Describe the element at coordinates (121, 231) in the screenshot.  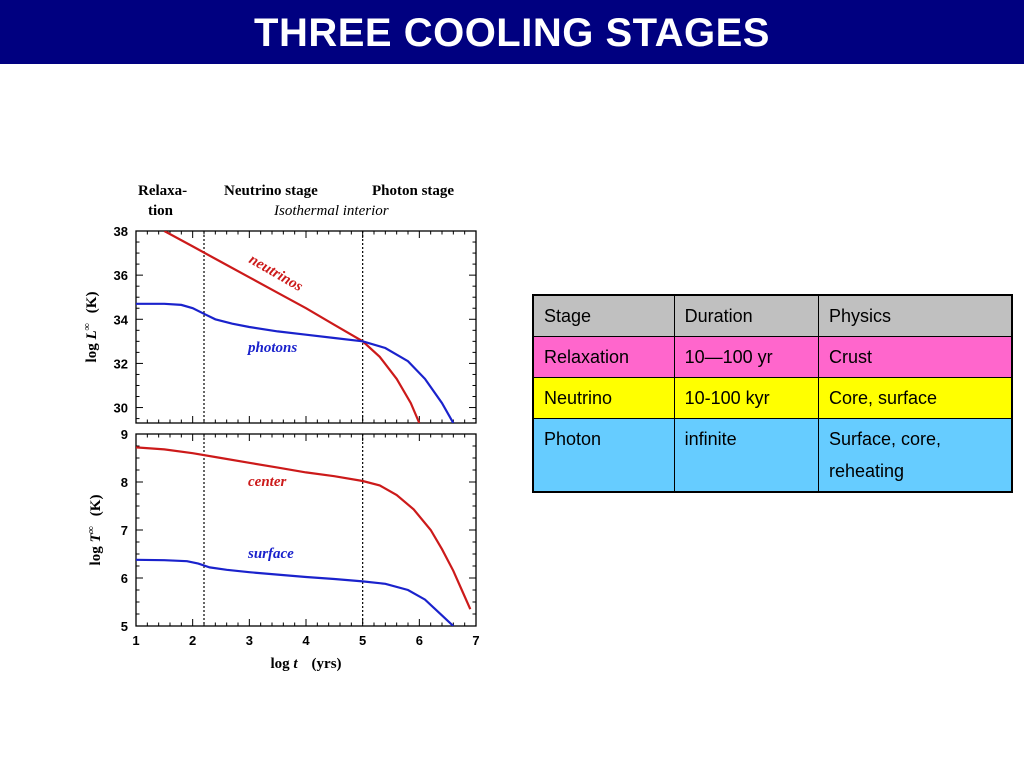
I see `y-tick-label: 38` at that location.